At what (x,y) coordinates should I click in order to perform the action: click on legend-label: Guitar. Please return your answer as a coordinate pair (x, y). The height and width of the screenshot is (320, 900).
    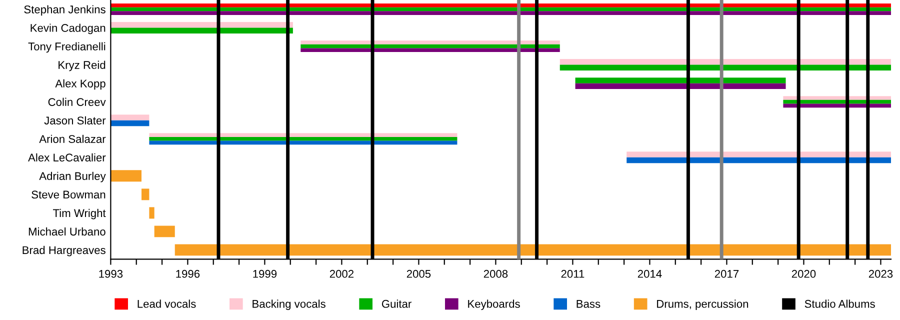
    Looking at the image, I should click on (397, 304).